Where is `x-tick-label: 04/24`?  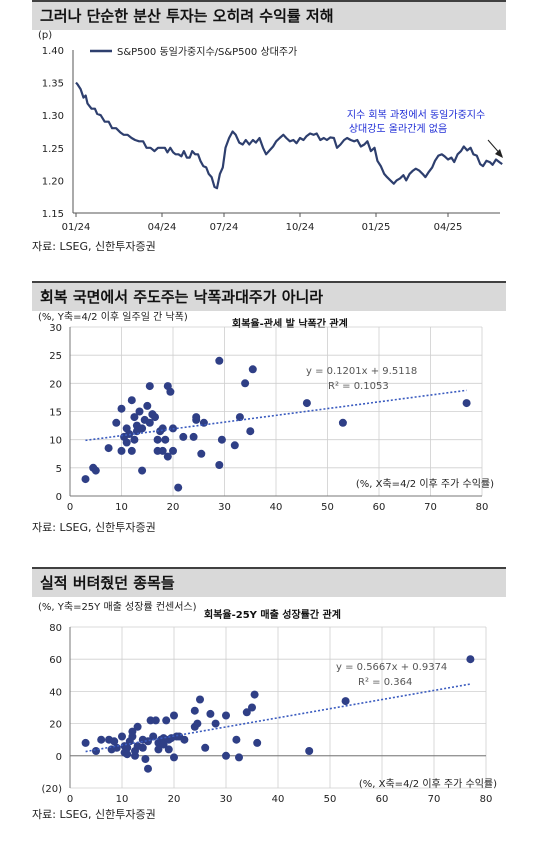
x-tick-label: 04/24 is located at coordinates (162, 227).